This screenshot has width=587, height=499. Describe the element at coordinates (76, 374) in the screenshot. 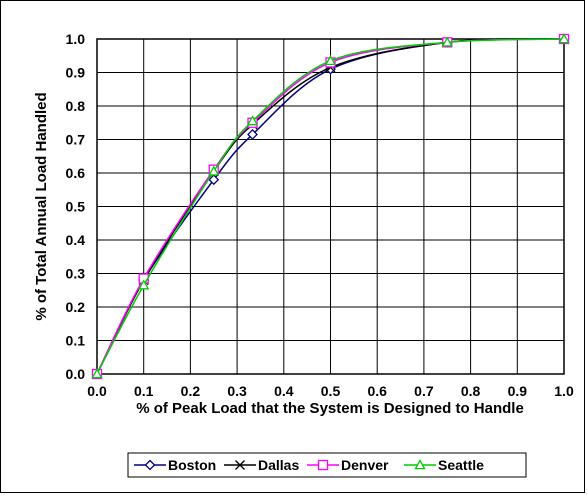

I see `y-tick-label: 0.0` at that location.